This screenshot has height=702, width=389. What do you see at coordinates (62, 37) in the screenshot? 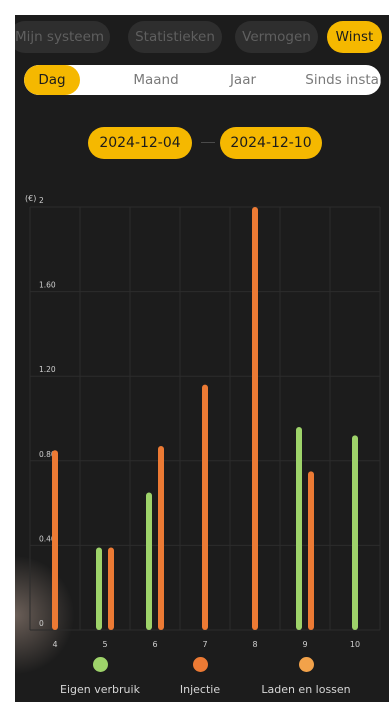
I see `tab-mijn-systeem: Mijn systeem` at bounding box center [62, 37].